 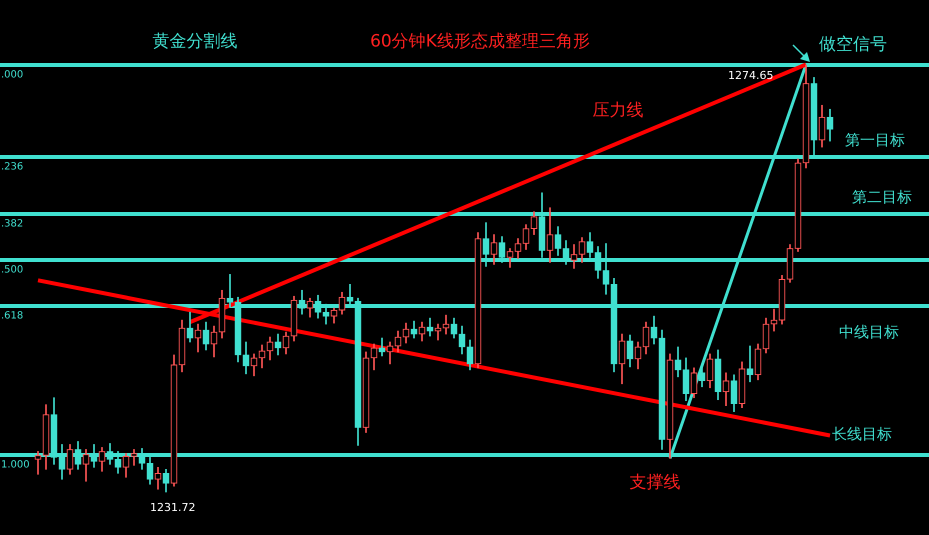 What do you see at coordinates (480, 41) in the screenshot?
I see `chart-title: 60分钟K线形态成整理三角形` at bounding box center [480, 41].